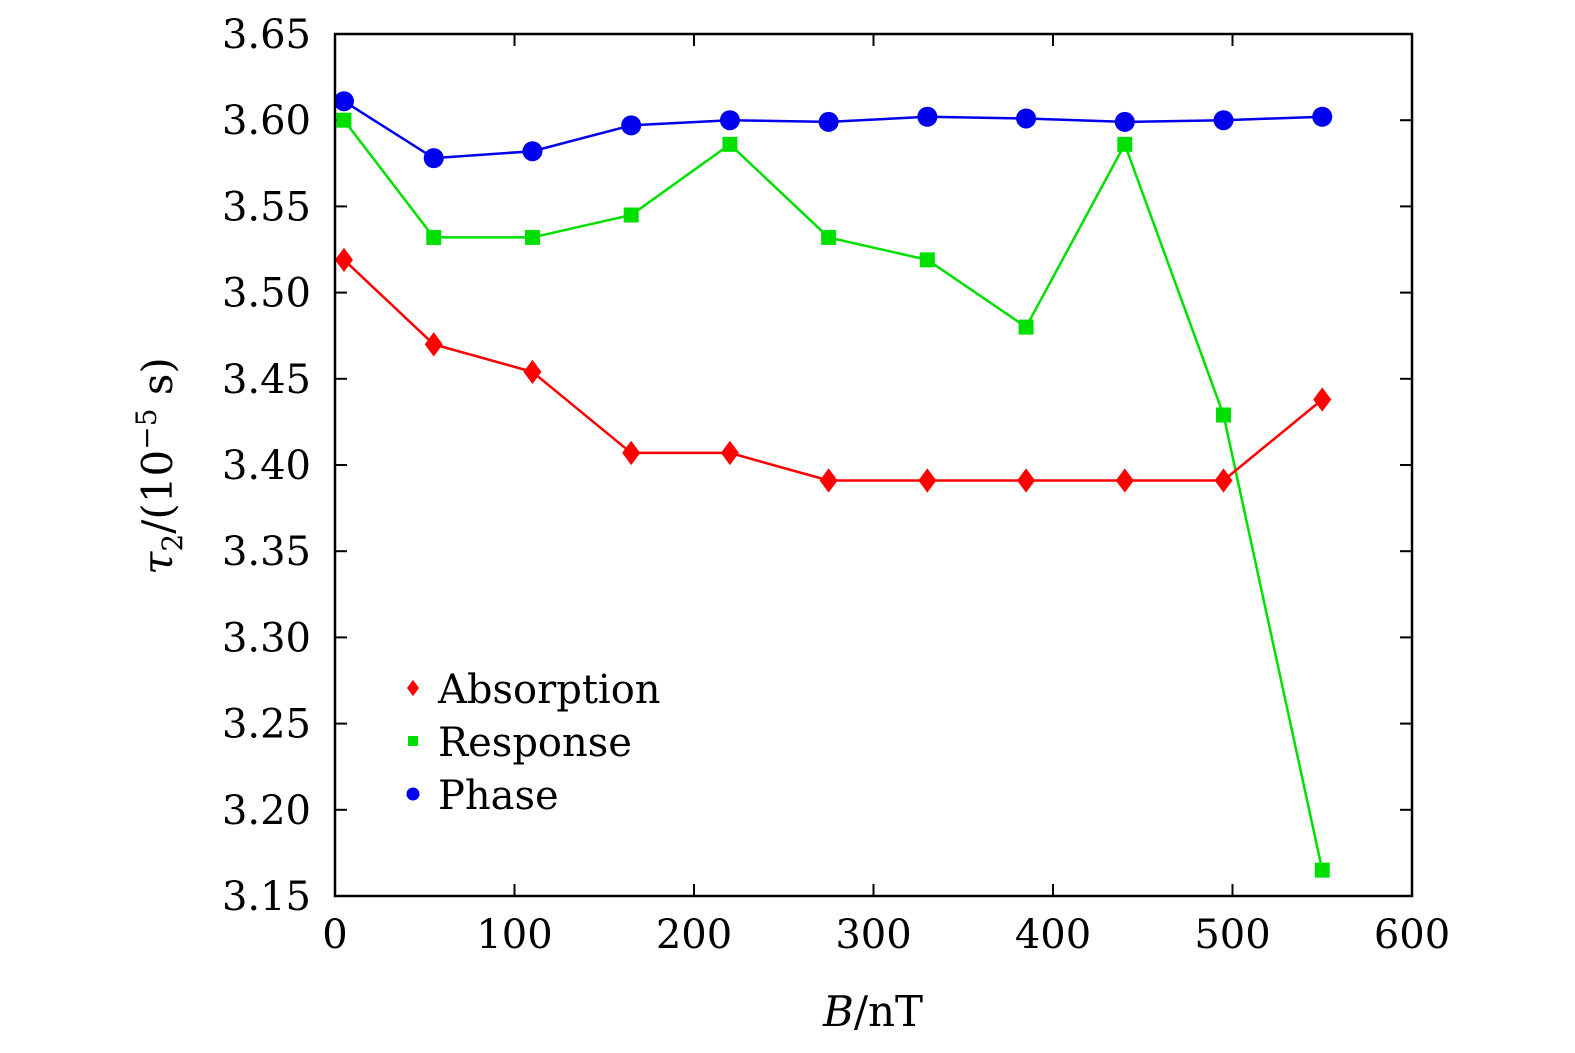 The width and height of the screenshot is (1575, 1053). What do you see at coordinates (266, 552) in the screenshot?
I see `y-tick-label: 3.35` at bounding box center [266, 552].